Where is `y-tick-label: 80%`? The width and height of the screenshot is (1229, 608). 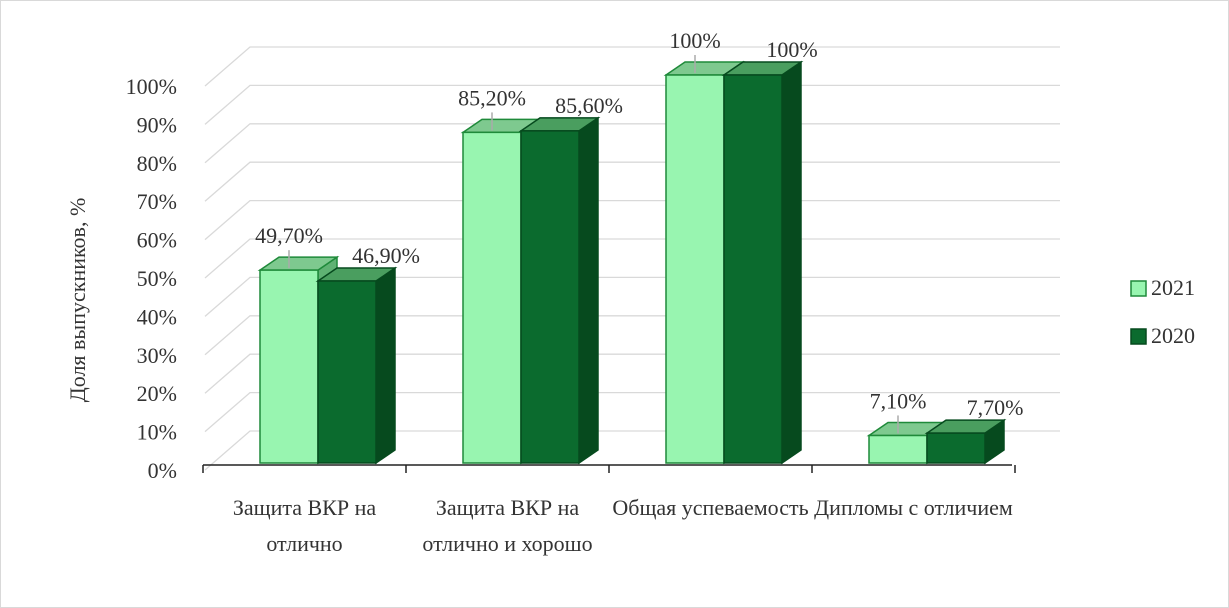 y-tick-label: 80% is located at coordinates (157, 163).